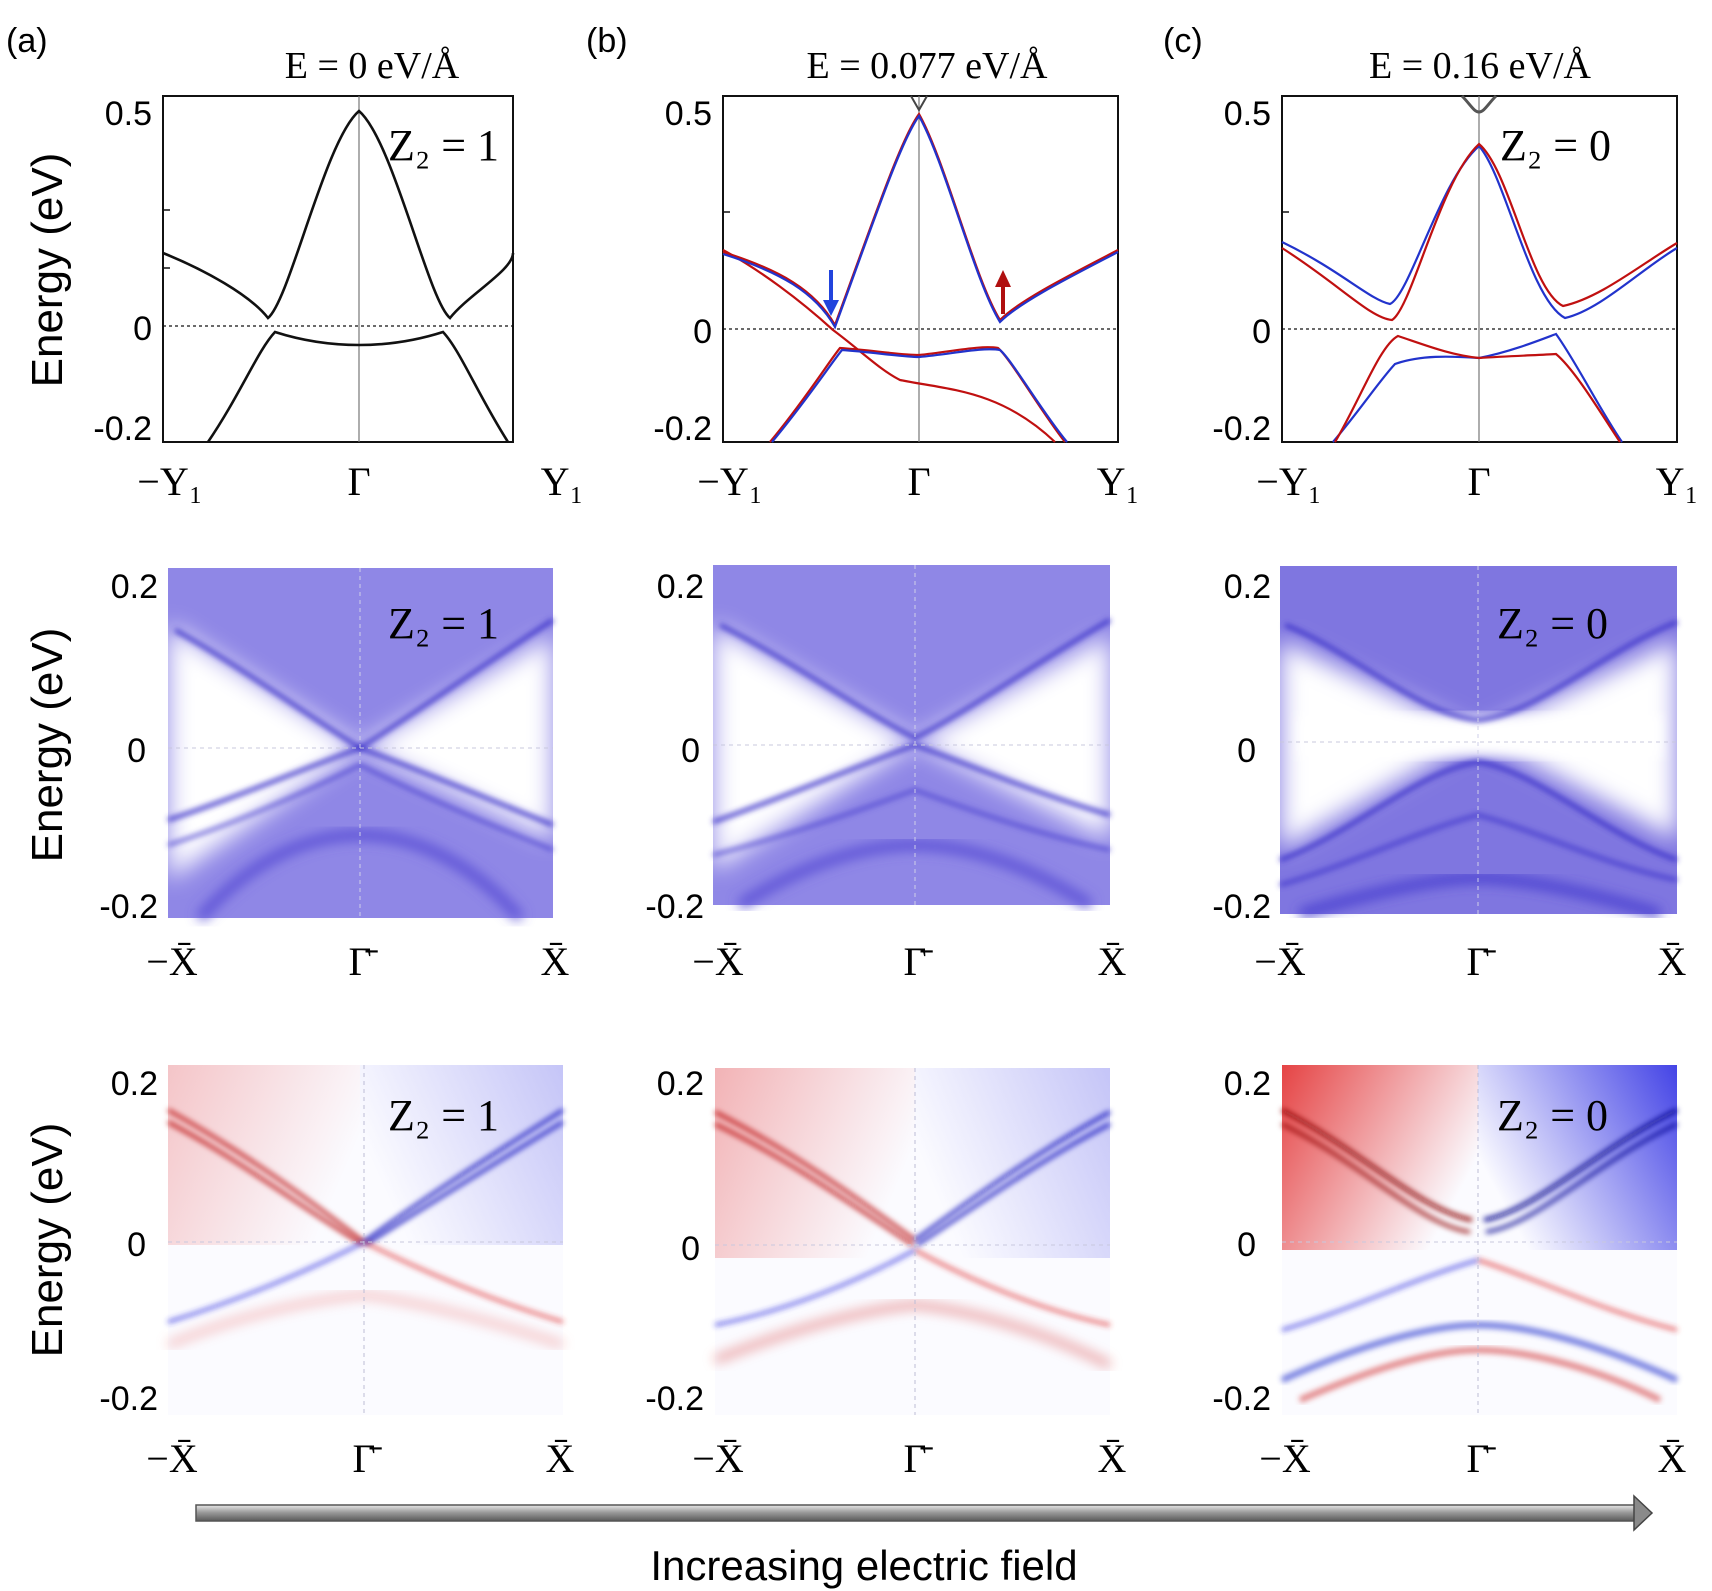 The height and width of the screenshot is (1591, 1712). What do you see at coordinates (463, 1282) in the screenshot?
I see `spin-a-red-lower` at bounding box center [463, 1282].